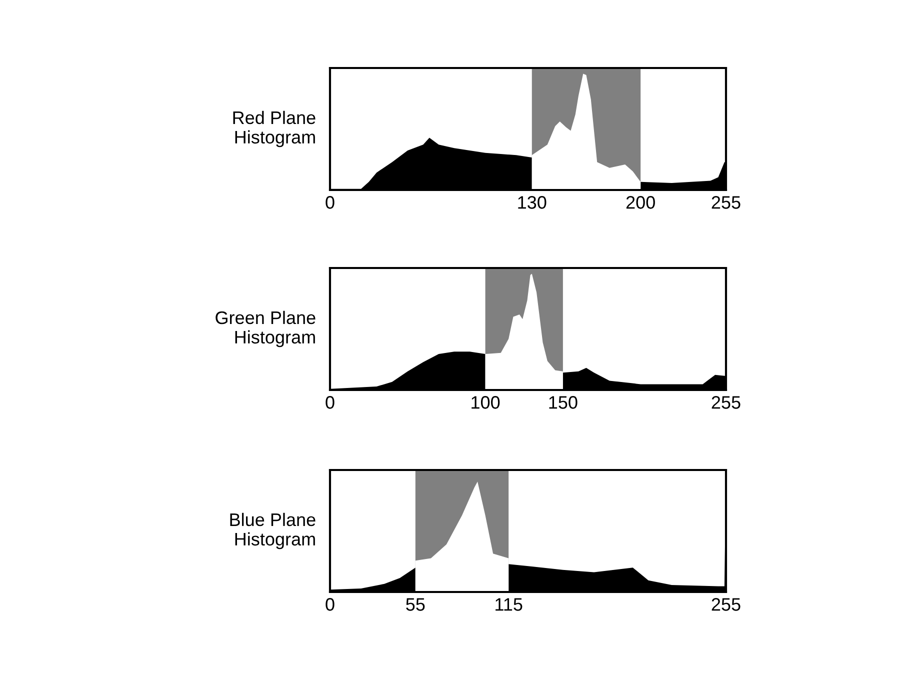 This screenshot has width=907, height=677. Describe the element at coordinates (266, 329) in the screenshot. I see `y-axis-title: Green Plane Histogram` at that location.